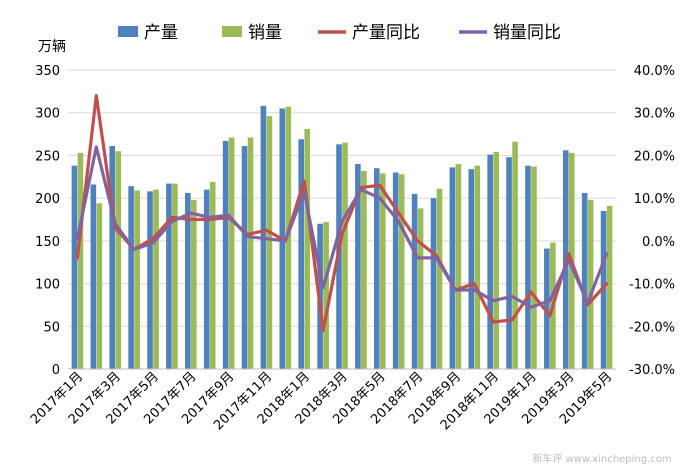 Image resolution: width=700 pixels, height=470 pixels. Describe the element at coordinates (654, 199) in the screenshot. I see `y2-tick-label: 10.0%` at that location.